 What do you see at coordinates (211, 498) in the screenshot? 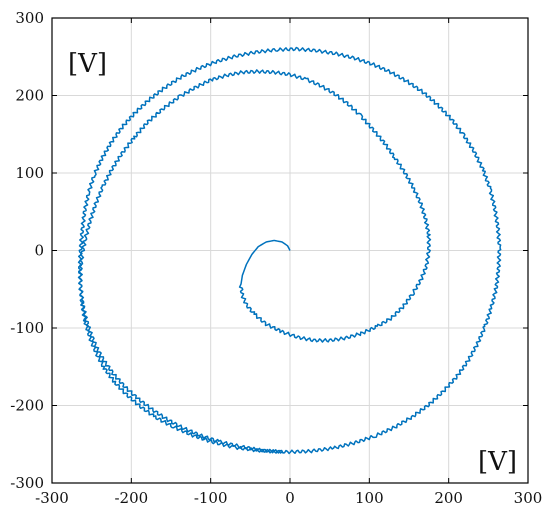
I see `x-tick-label: -100` at bounding box center [211, 498].